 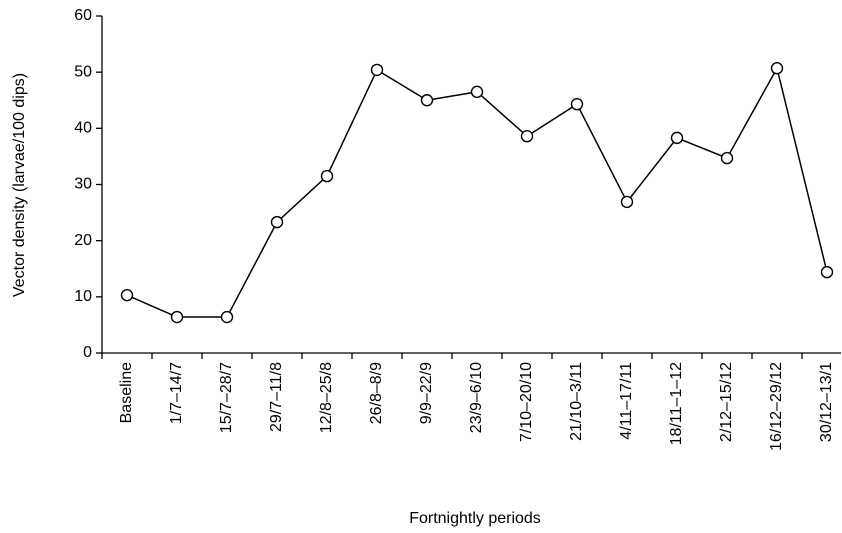 I want to click on x-tick-label: 2/12–15/12, so click(x=726, y=402).